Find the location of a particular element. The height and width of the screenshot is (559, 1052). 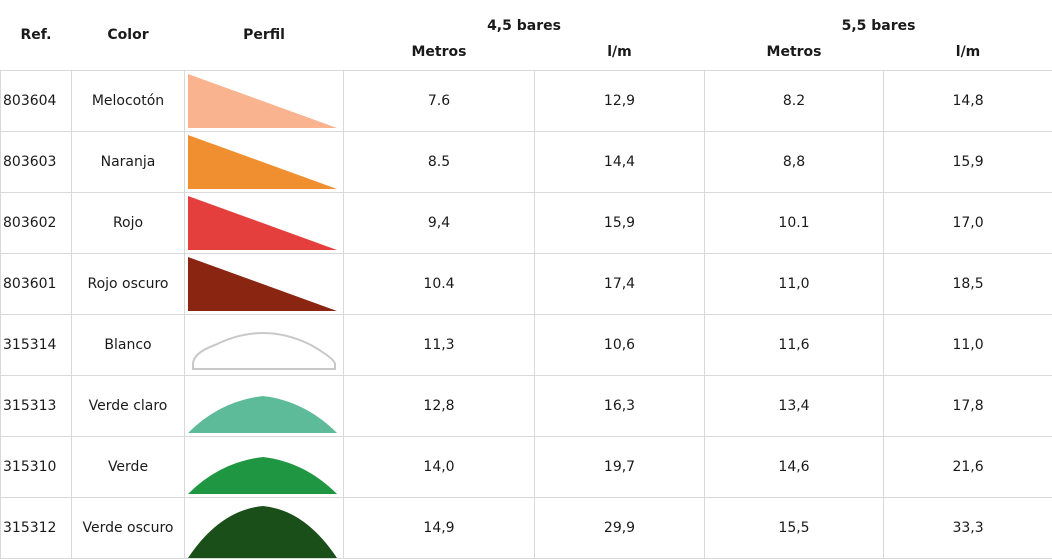

cell-ref: 803603 is located at coordinates (36, 162).